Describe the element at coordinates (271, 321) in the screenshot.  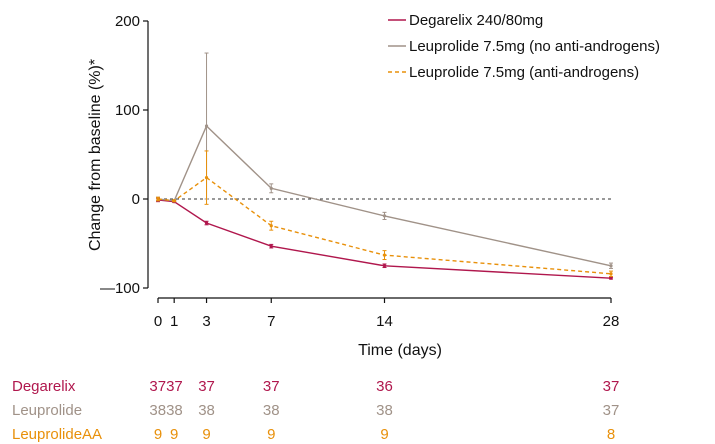
I see `x-tick-label: 7` at that location.